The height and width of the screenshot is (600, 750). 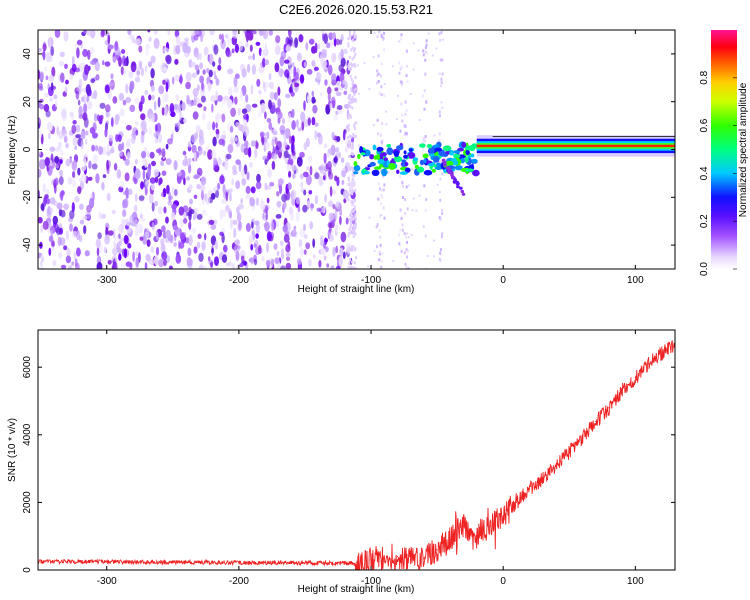 What do you see at coordinates (704, 77) in the screenshot?
I see `colorbar-tick-label: 0.8` at bounding box center [704, 77].